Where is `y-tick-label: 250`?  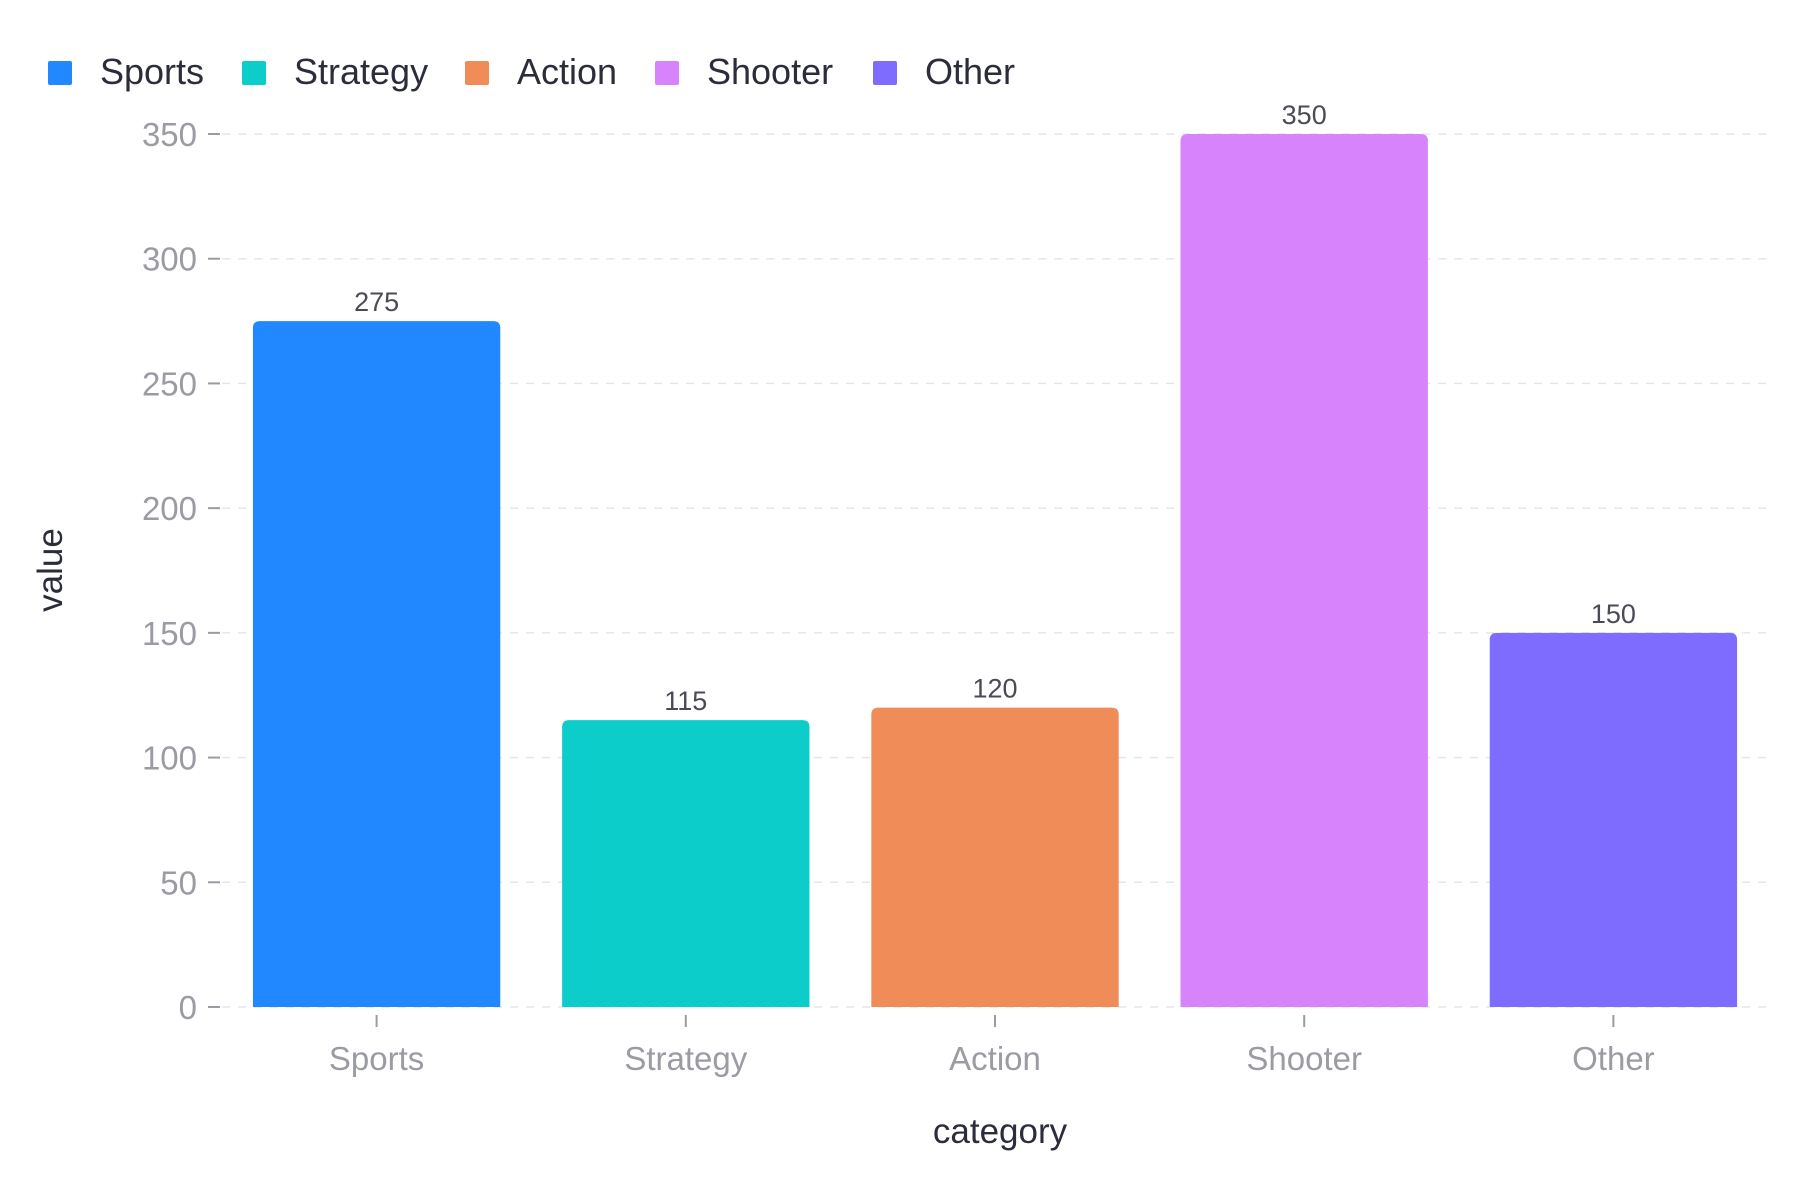 y-tick-label: 250 is located at coordinates (169, 383).